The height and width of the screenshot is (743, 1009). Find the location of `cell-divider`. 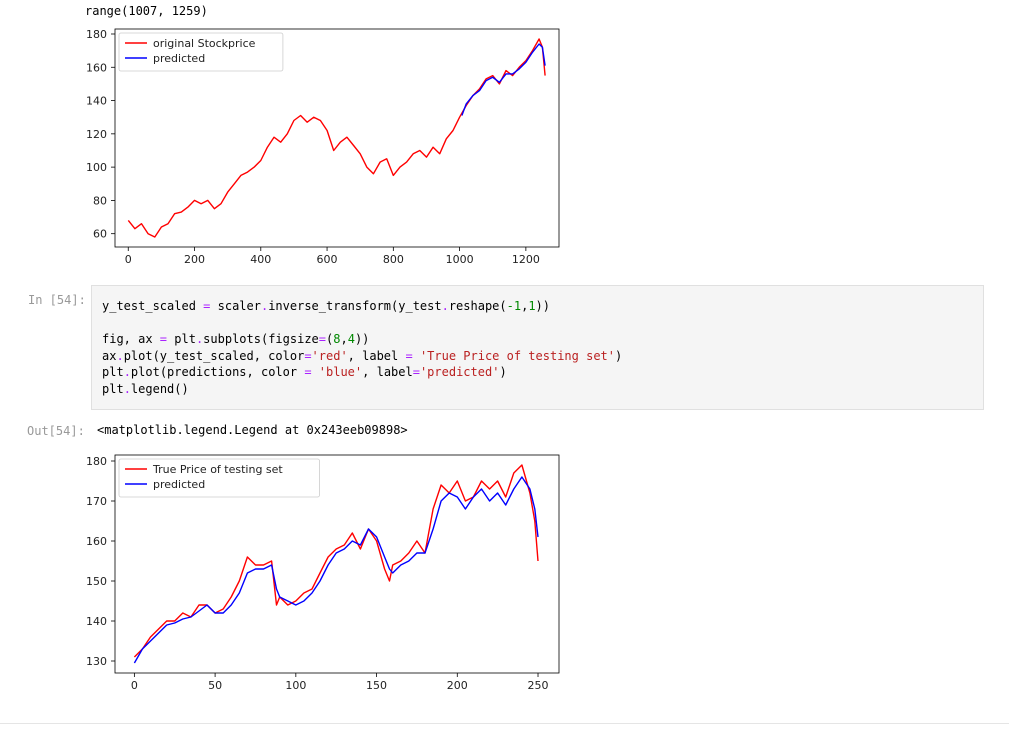

cell-divider is located at coordinates (504, 723).